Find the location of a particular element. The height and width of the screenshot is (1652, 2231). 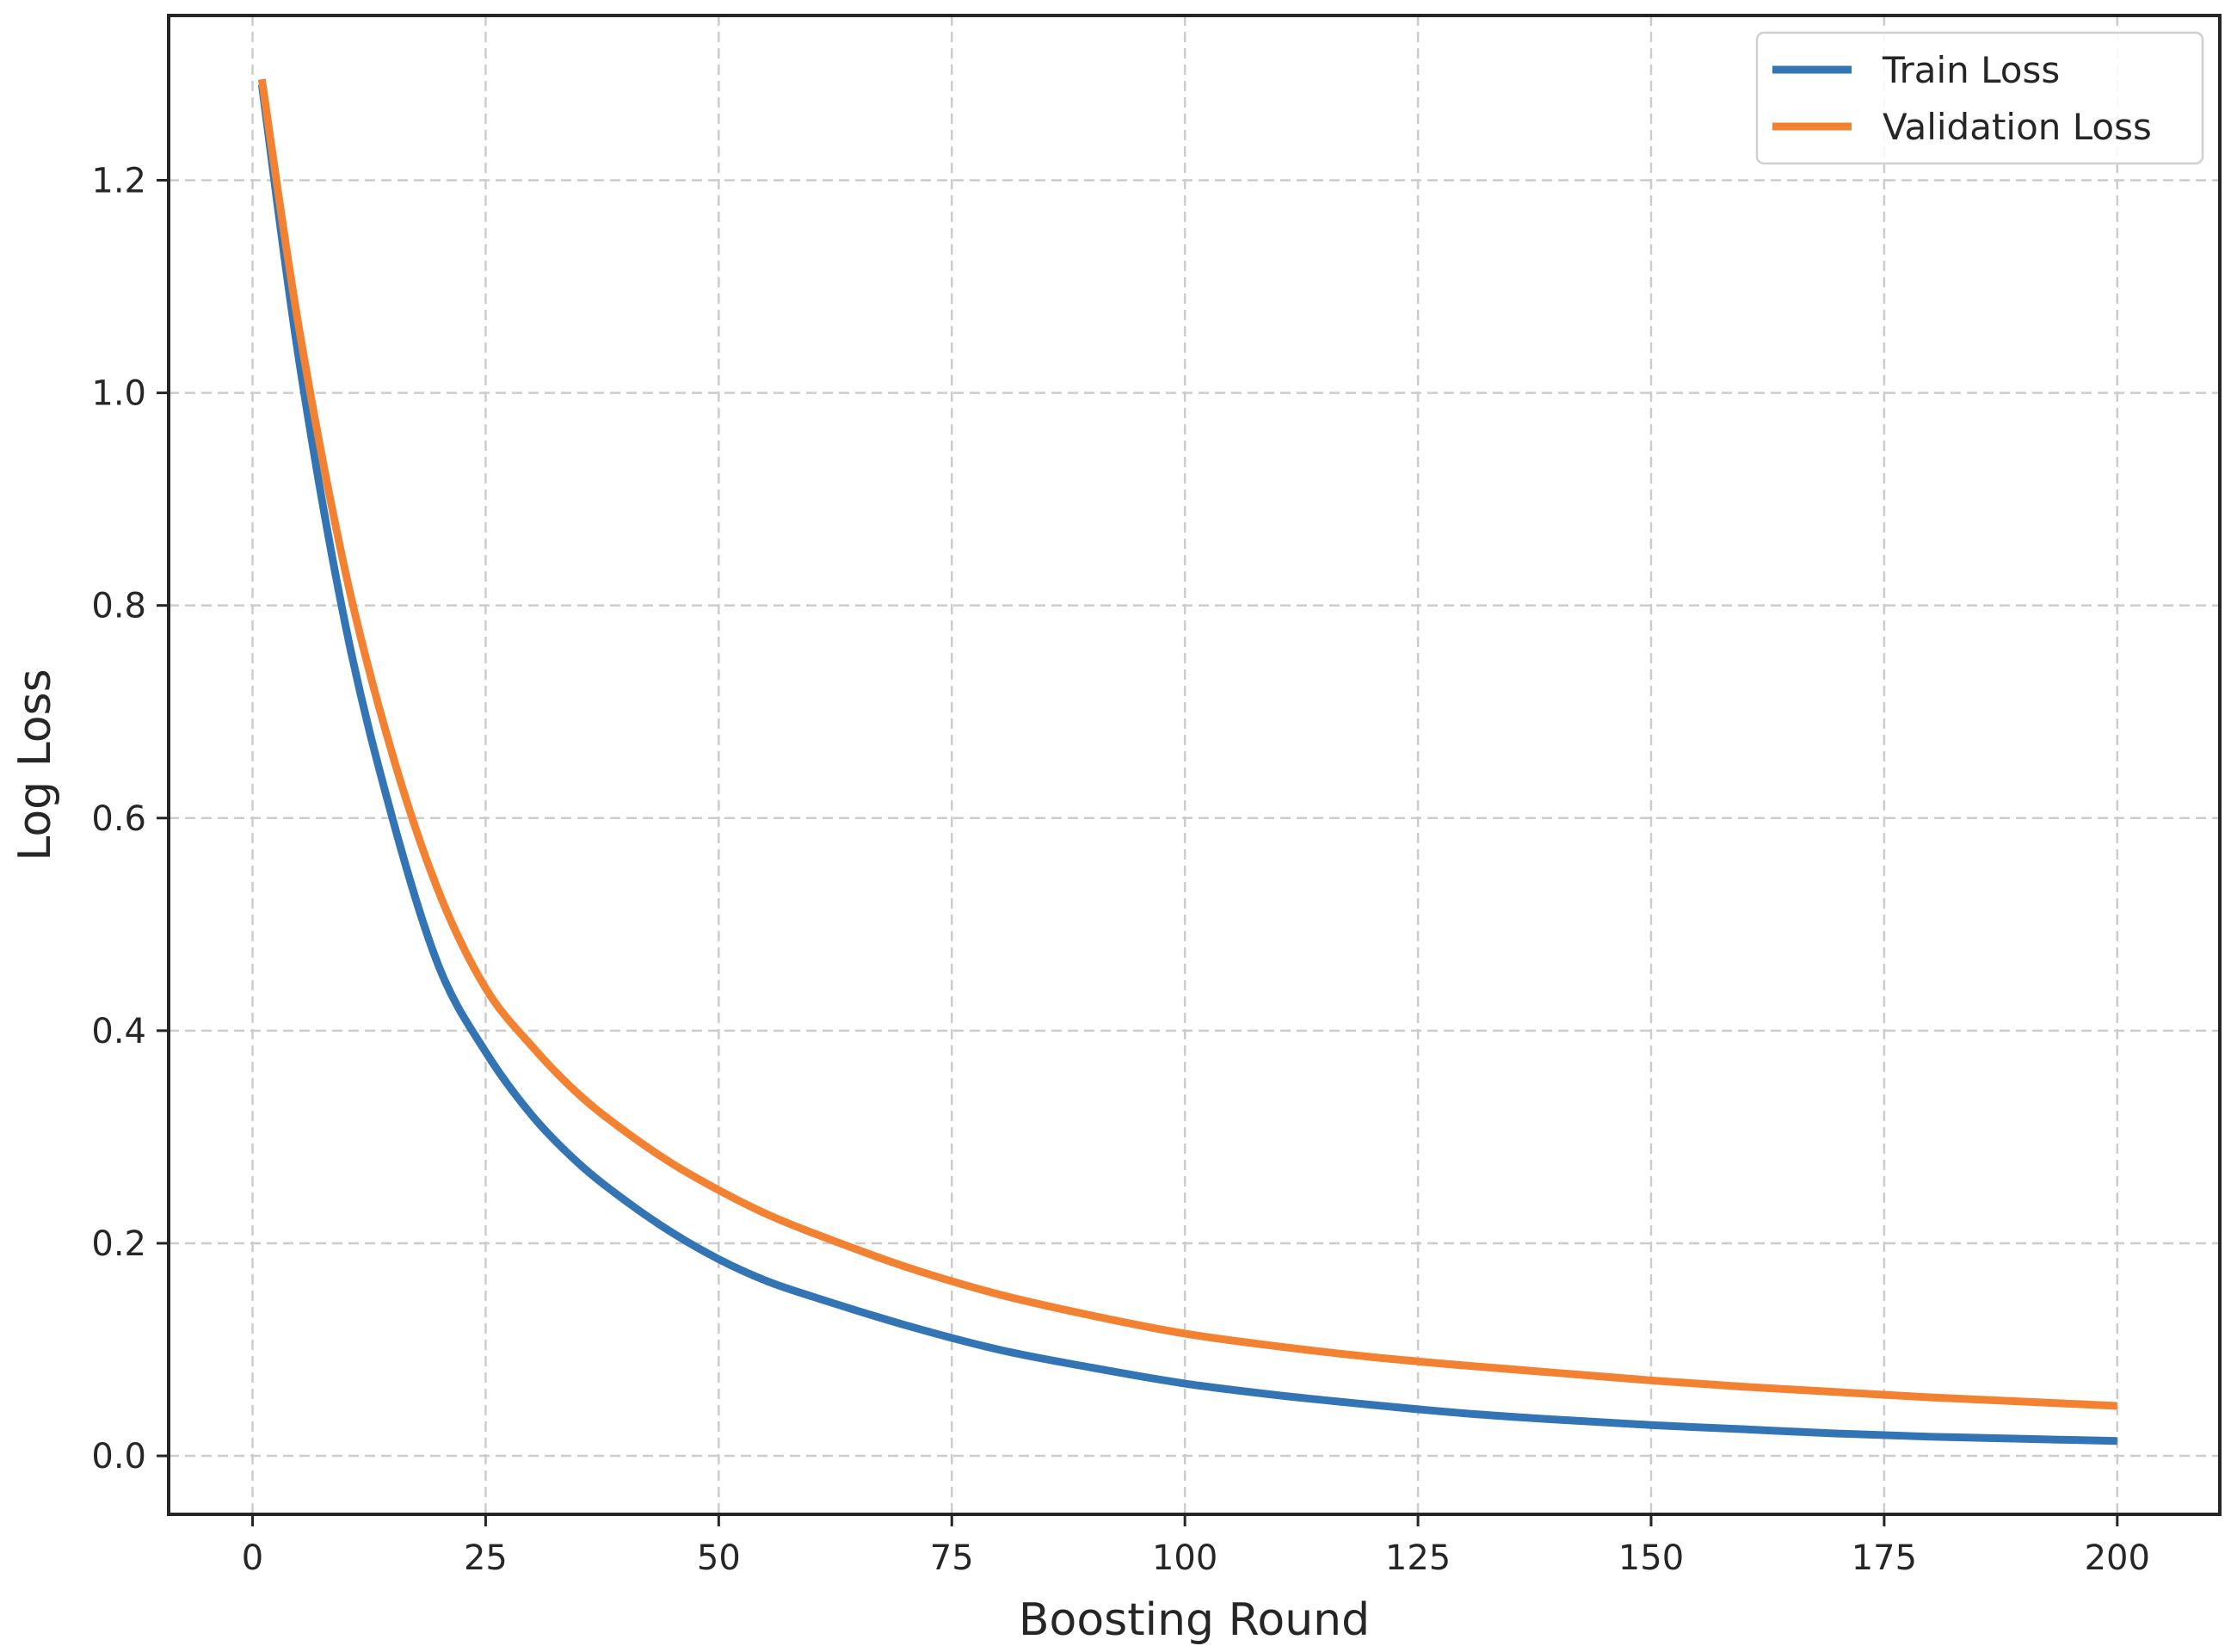

y-tick-label: 0.0 is located at coordinates (118, 1456).